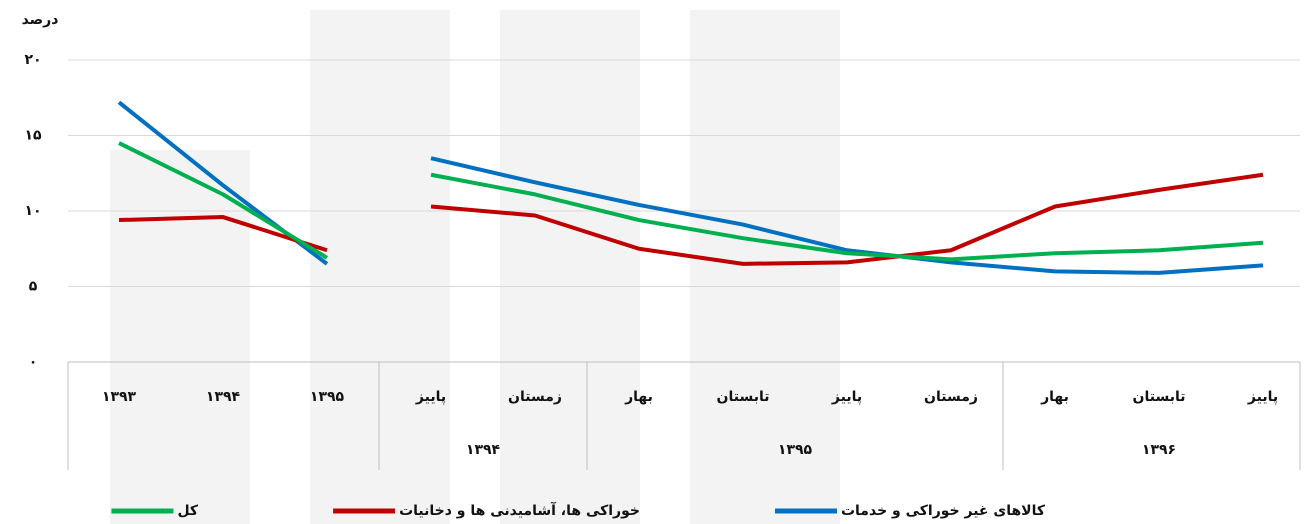 Image resolution: width=1308 pixels, height=524 pixels. I want to click on group-label: ۱۳۹۴, so click(483, 450).